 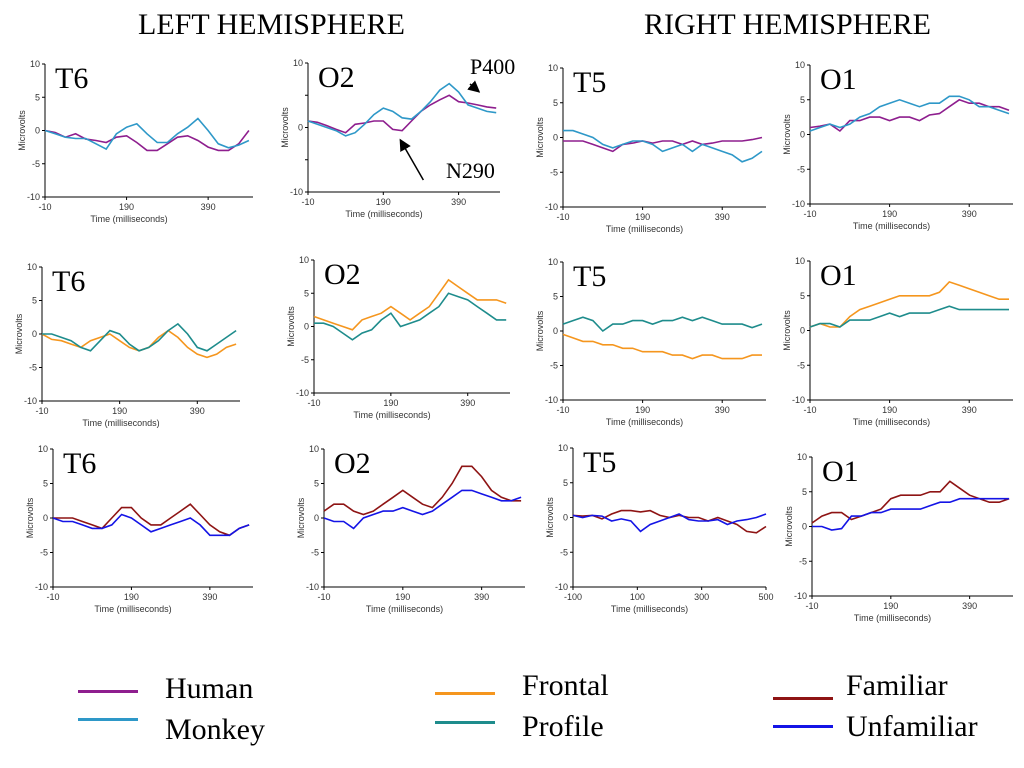 What do you see at coordinates (787, 24) in the screenshot?
I see `right-hemisphere-header: RIGHT HEMISPHERE` at bounding box center [787, 24].